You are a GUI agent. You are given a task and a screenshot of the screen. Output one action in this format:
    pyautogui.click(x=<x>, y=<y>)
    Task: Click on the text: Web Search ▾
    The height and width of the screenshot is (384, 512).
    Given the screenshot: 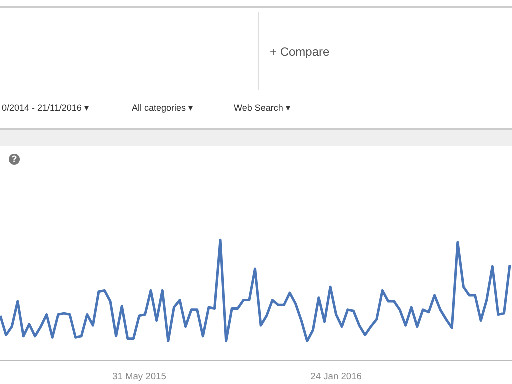 What is the action you would take?
    pyautogui.click(x=262, y=108)
    